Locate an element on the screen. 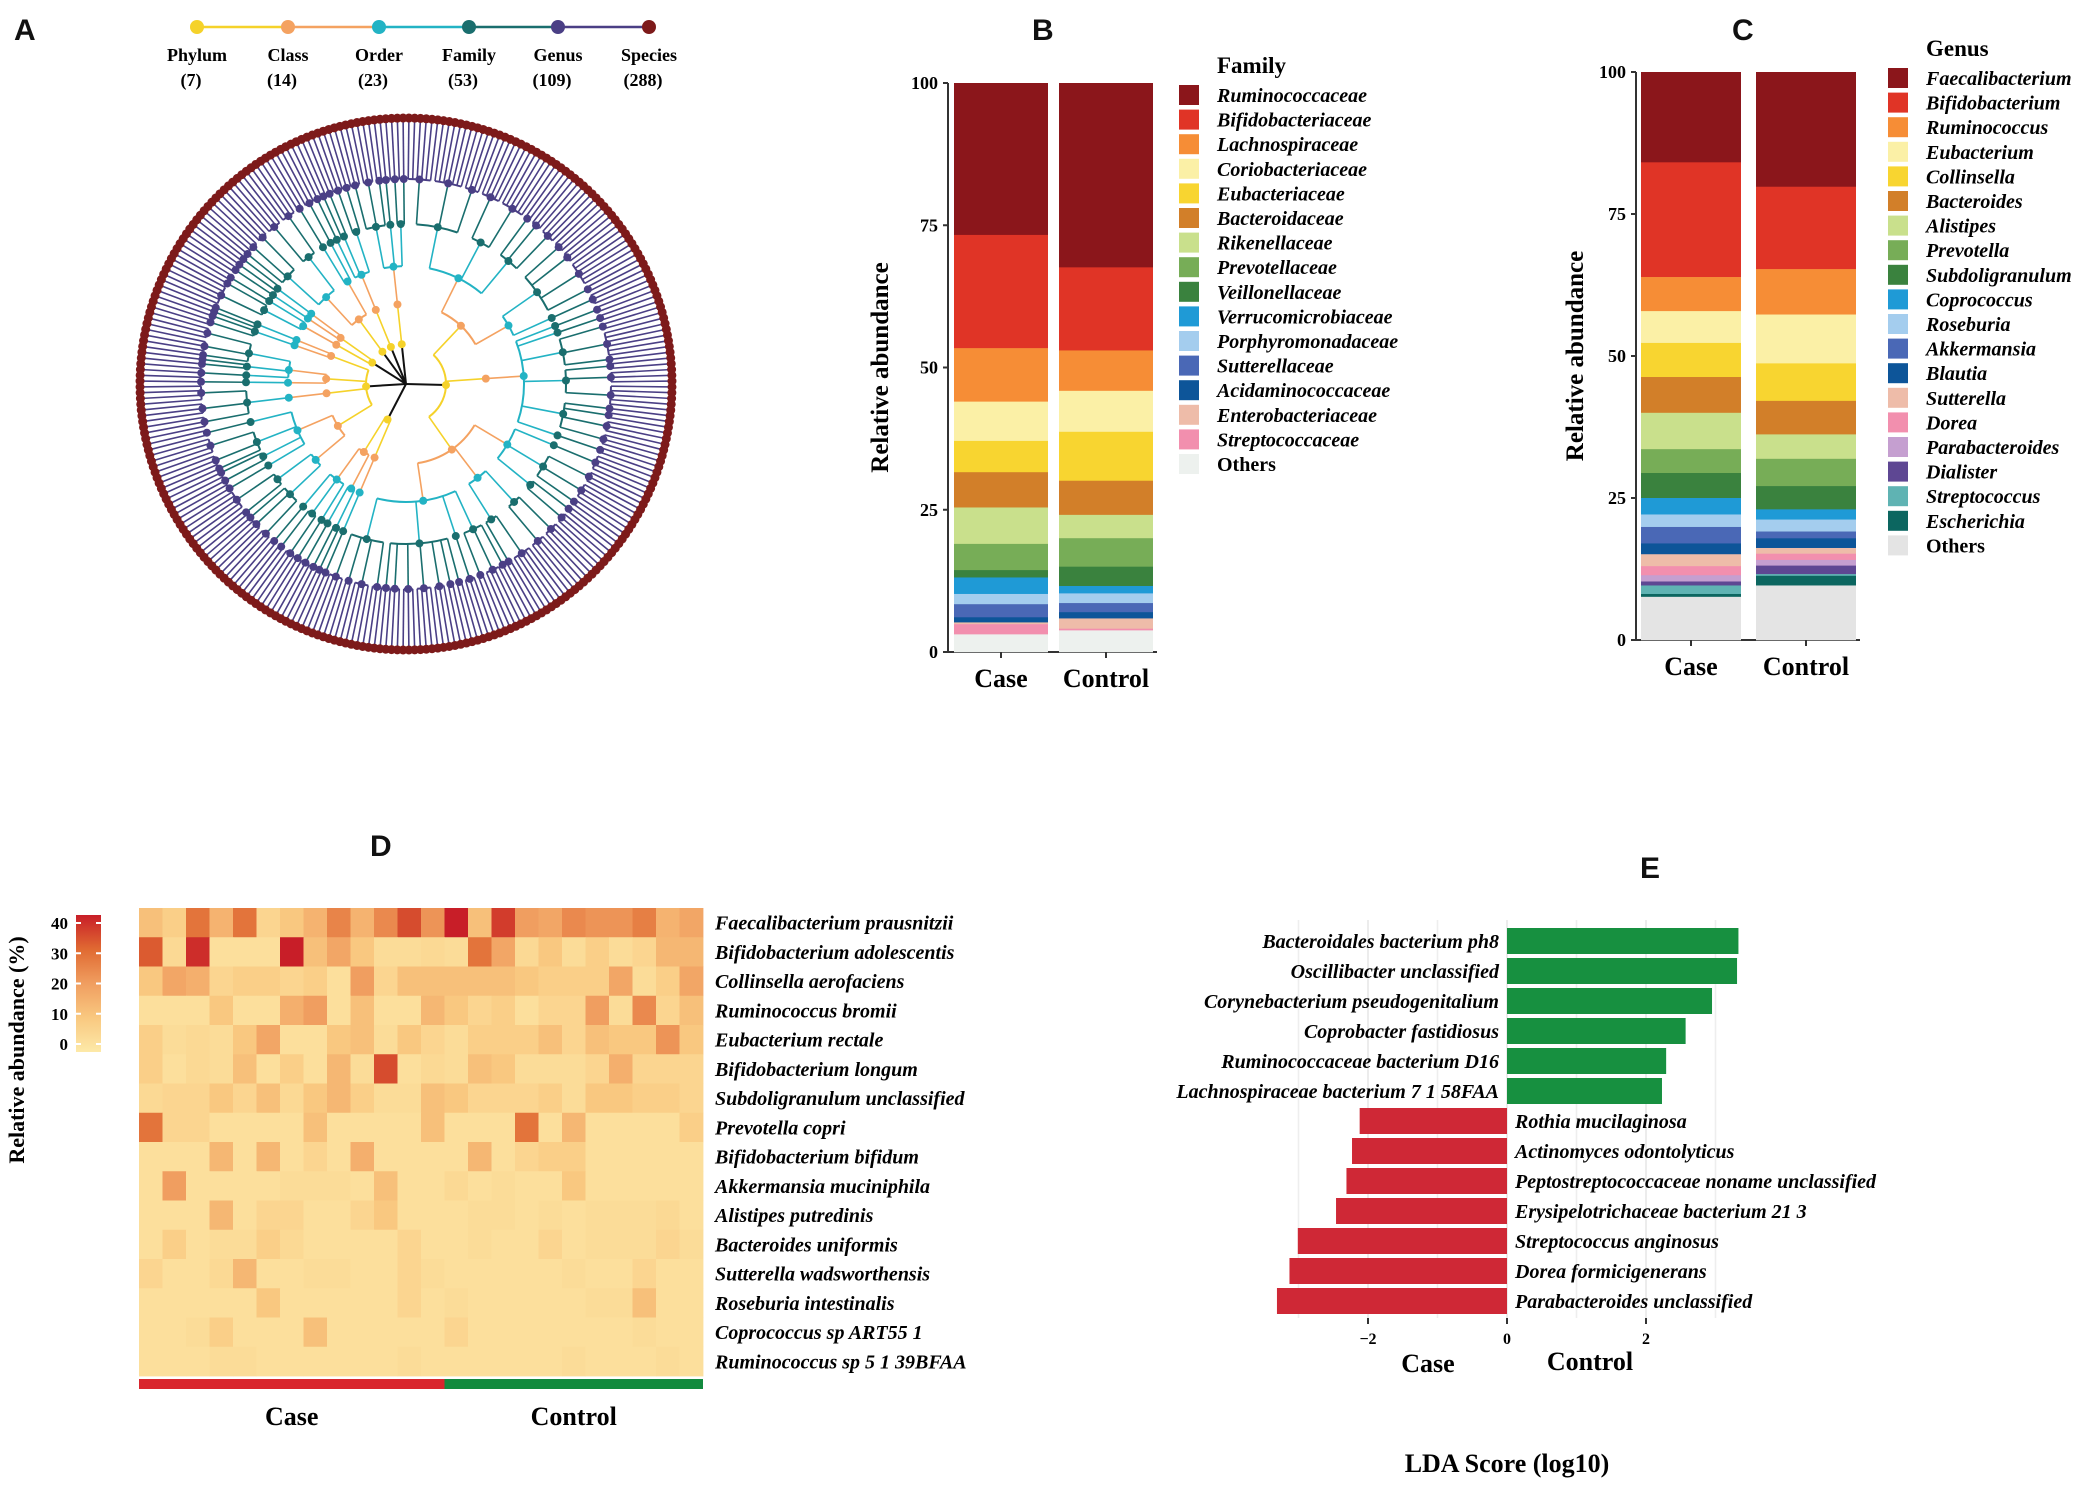  tree-node-phylum is located at coordinates (390, 346).